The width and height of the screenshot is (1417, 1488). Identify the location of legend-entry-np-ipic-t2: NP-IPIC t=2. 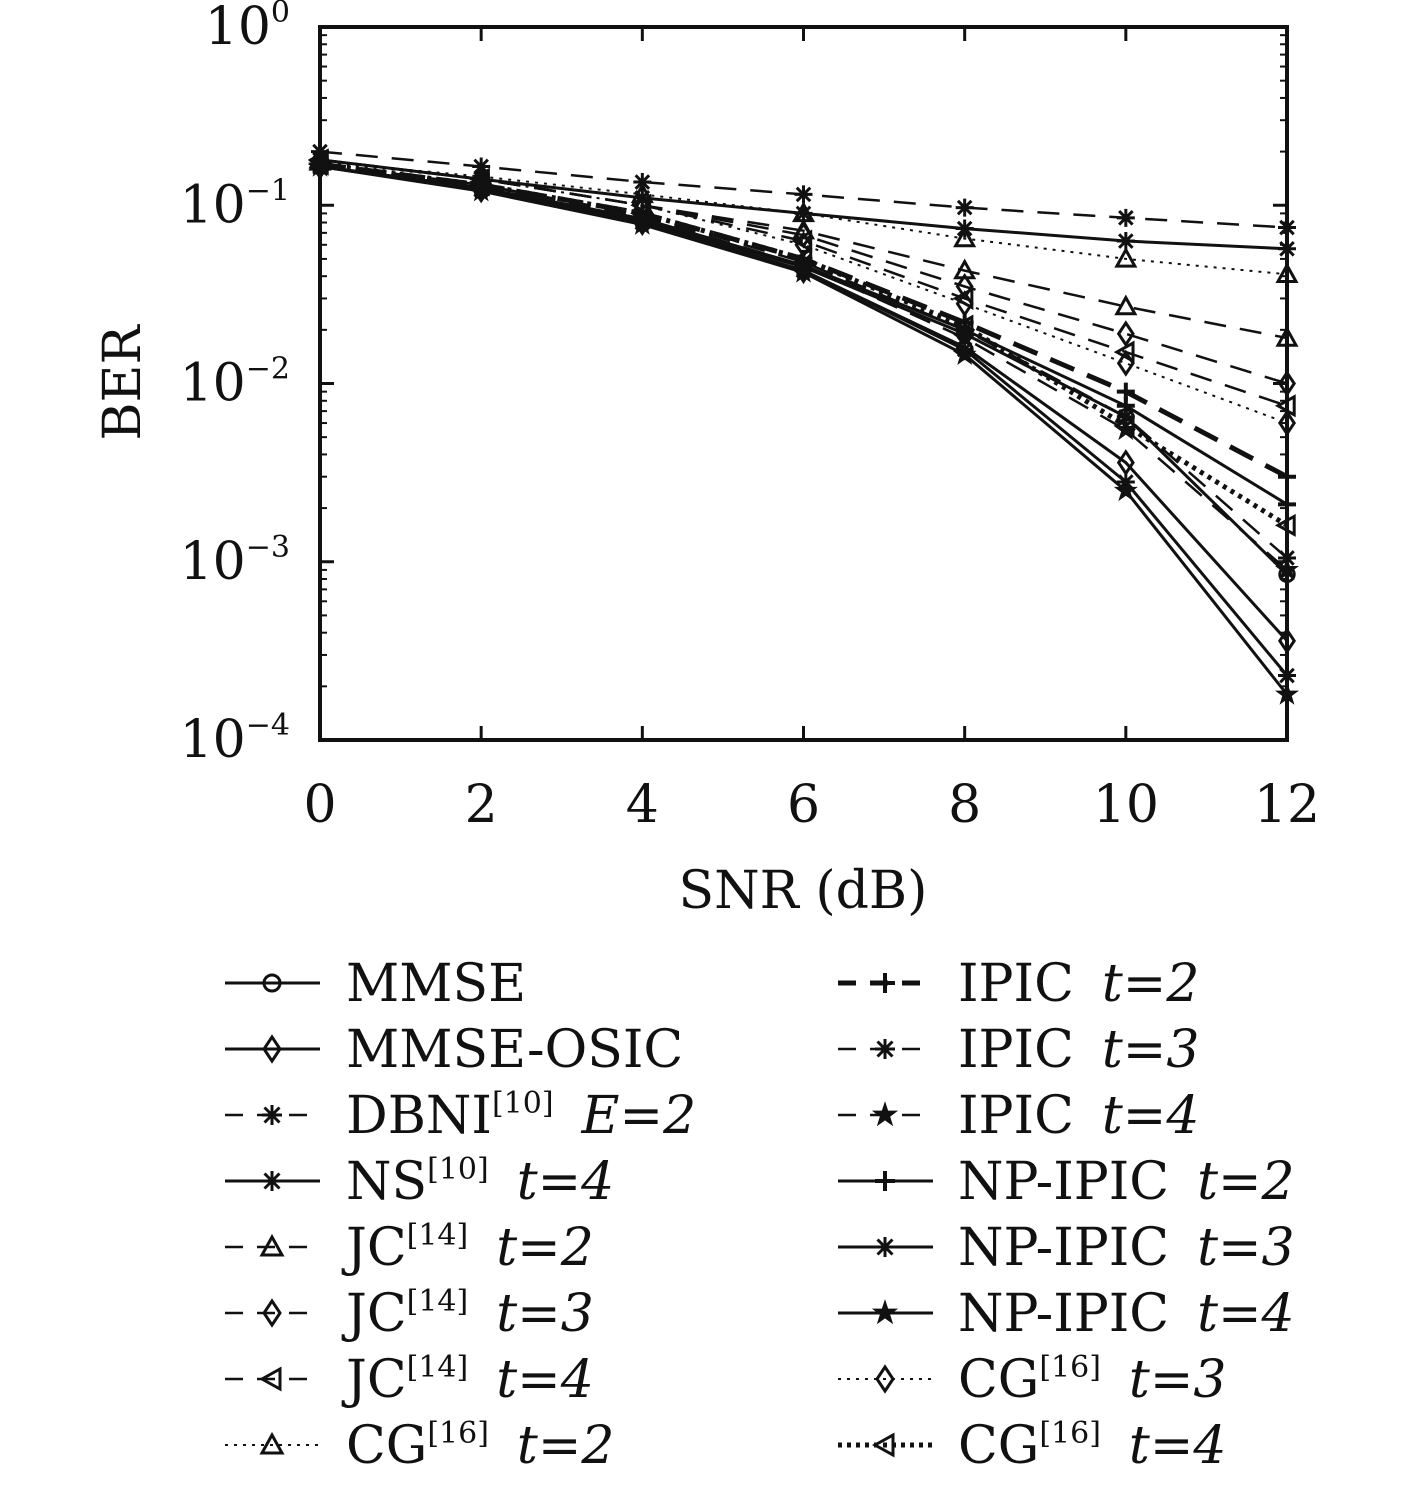
(1066, 1182).